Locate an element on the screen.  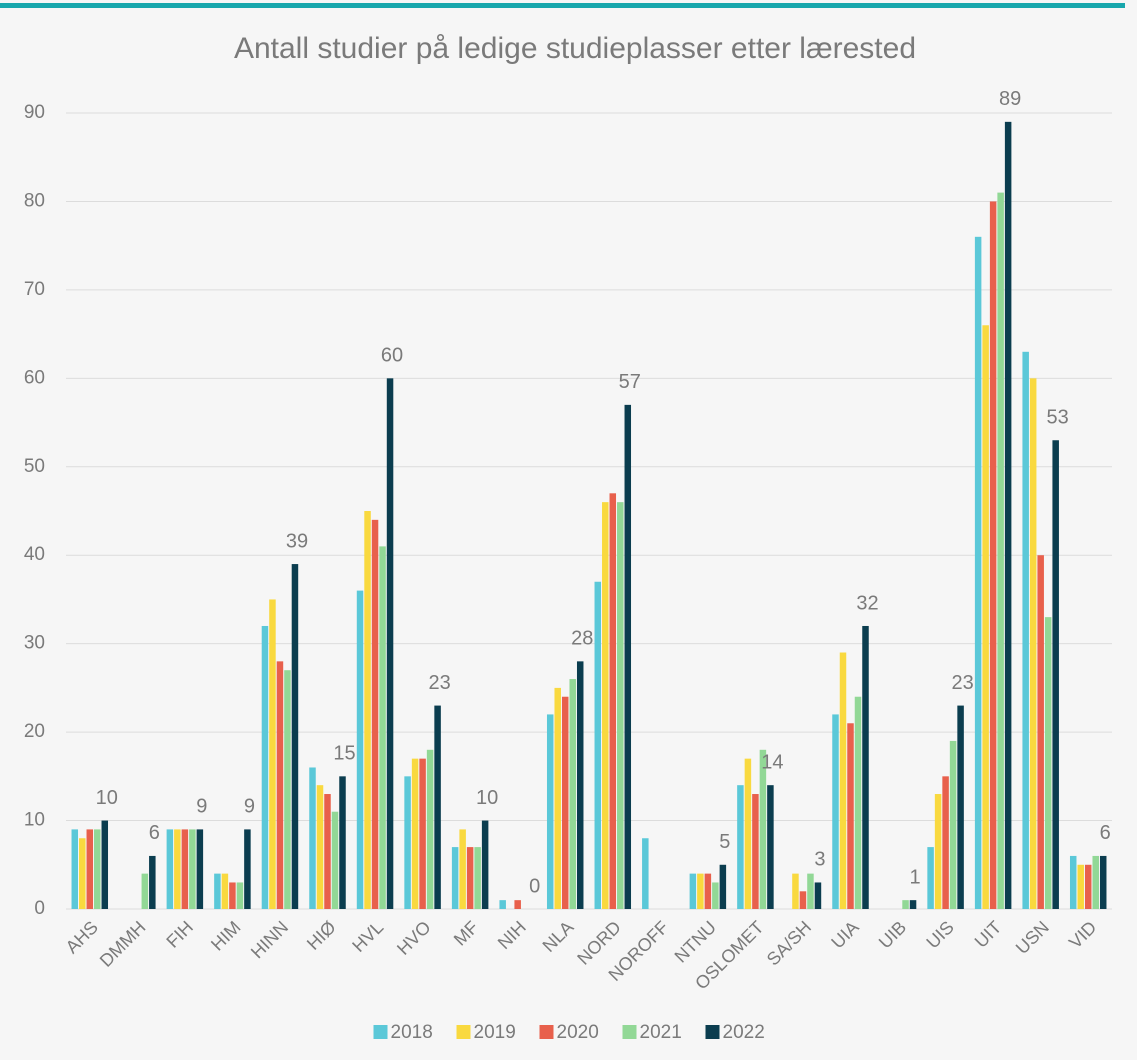
data-label: 14 is located at coordinates (772, 762).